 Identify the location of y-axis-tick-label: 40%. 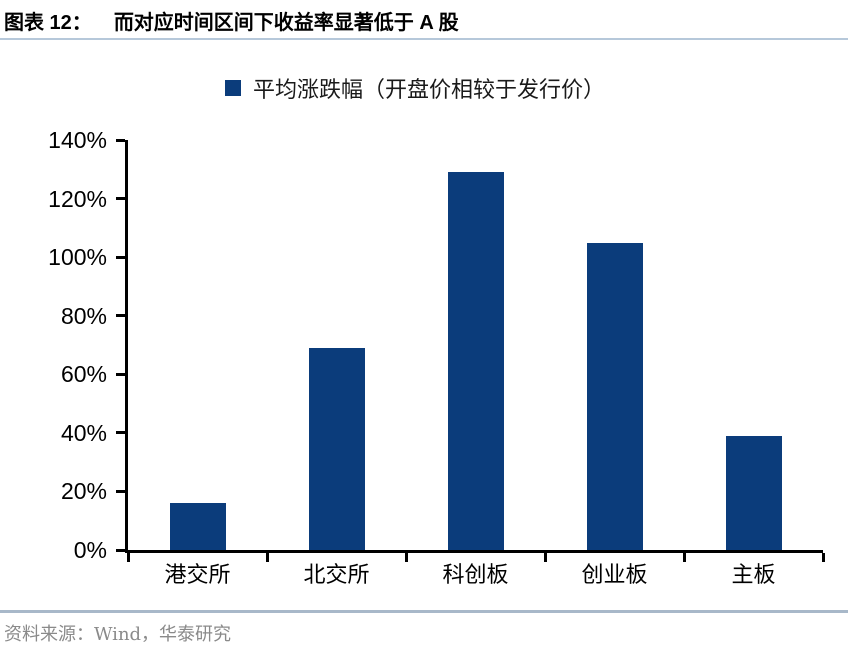
(83, 432).